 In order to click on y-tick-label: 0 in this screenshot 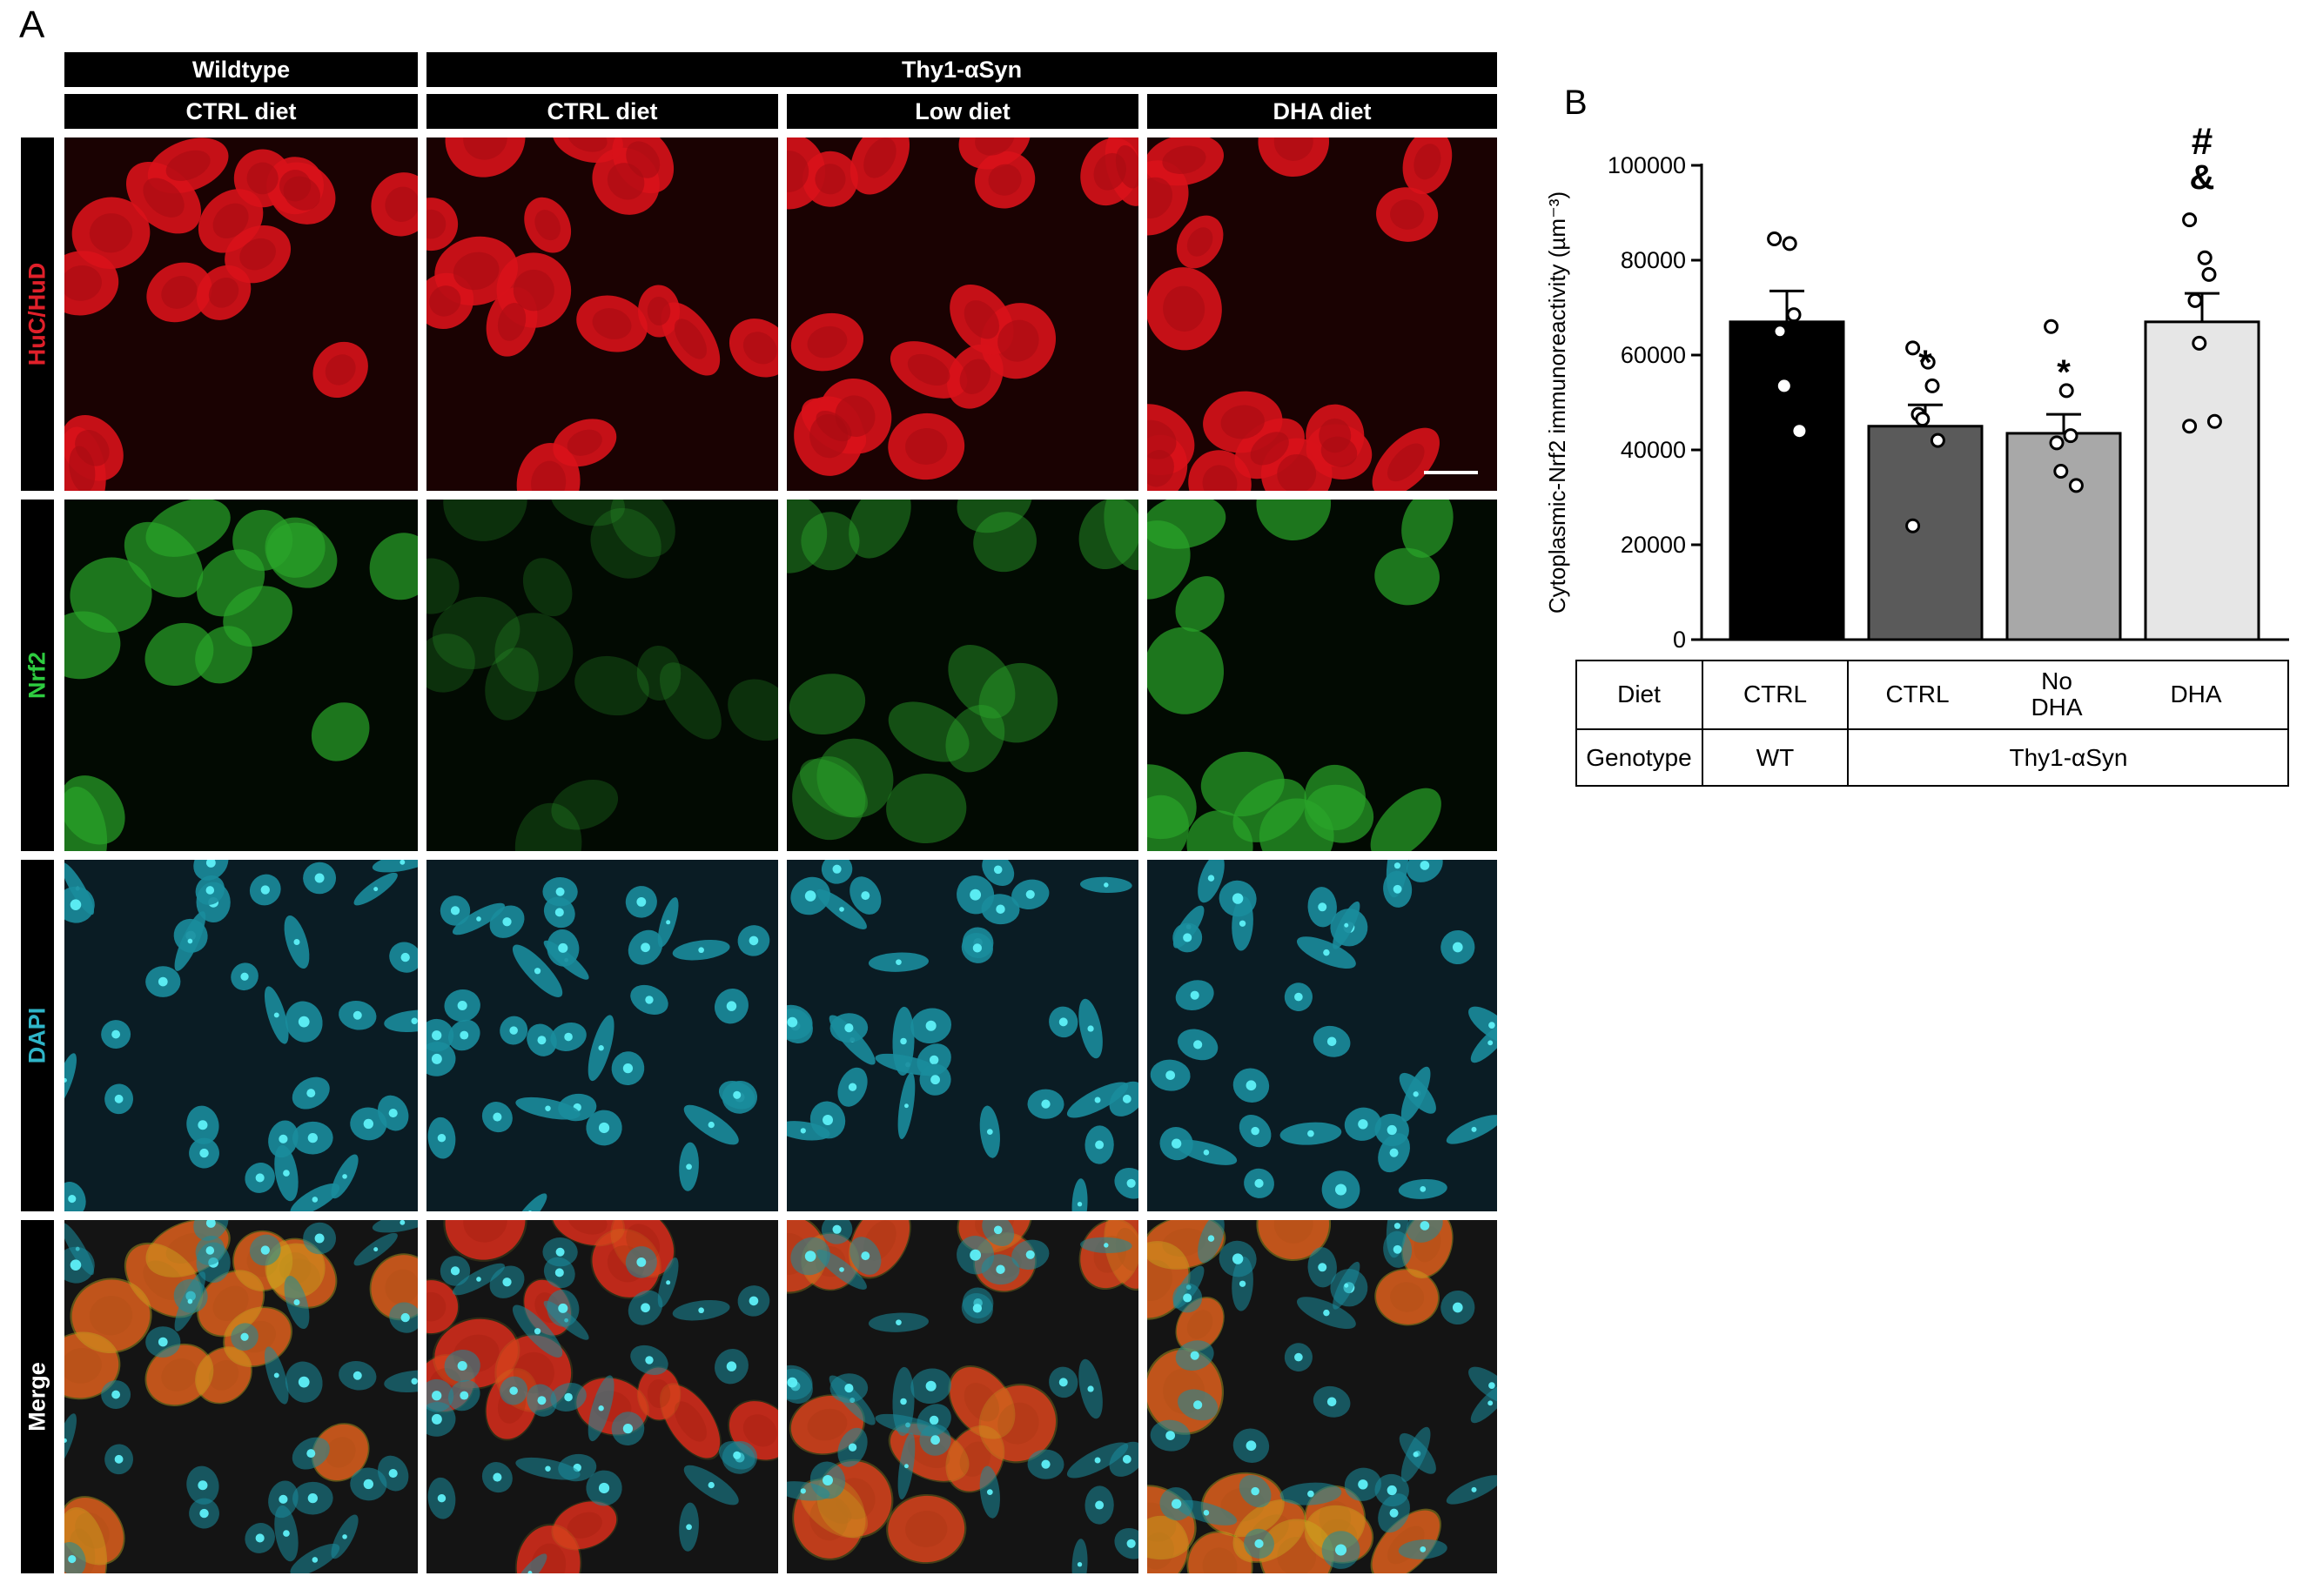, I will do `click(1679, 640)`.